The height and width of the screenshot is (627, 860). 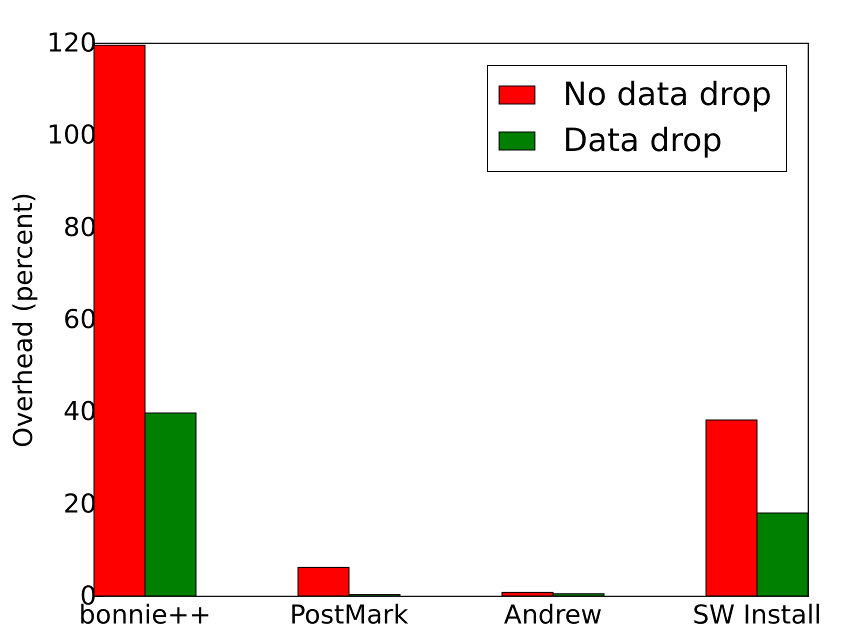 What do you see at coordinates (71, 43) in the screenshot?
I see `y-tick-label: 120` at bounding box center [71, 43].